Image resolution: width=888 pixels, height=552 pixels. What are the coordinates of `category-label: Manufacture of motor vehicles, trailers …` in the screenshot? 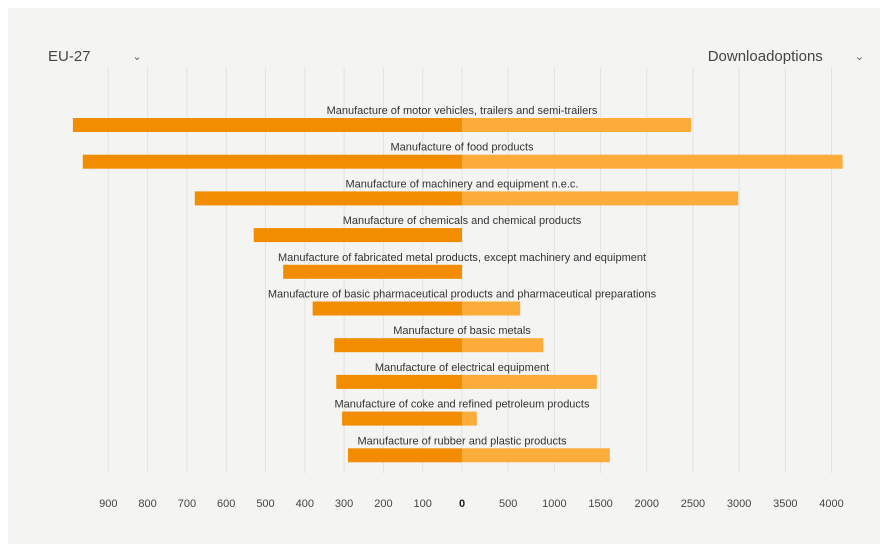 It's located at (462, 111).